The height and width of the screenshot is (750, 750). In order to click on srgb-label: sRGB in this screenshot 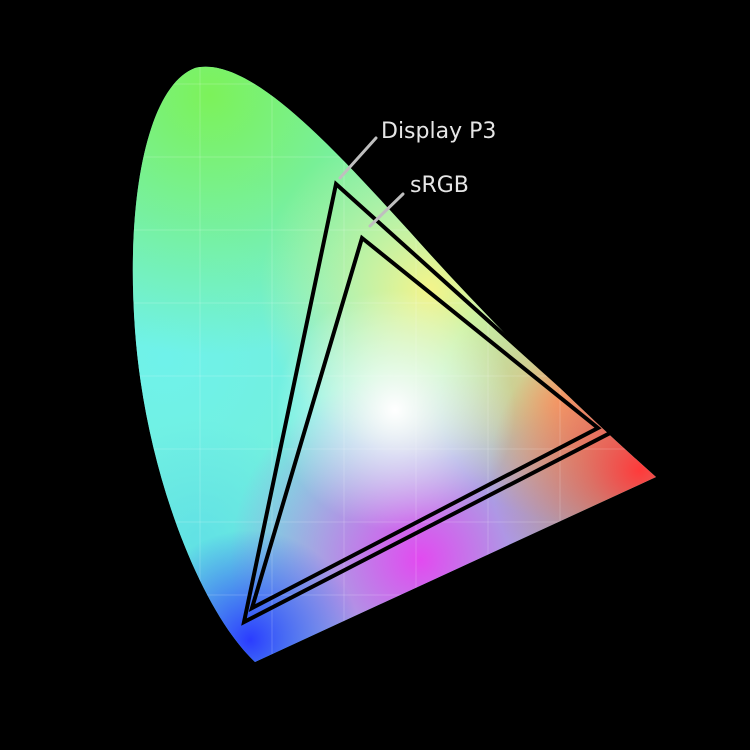, I will do `click(439, 185)`.